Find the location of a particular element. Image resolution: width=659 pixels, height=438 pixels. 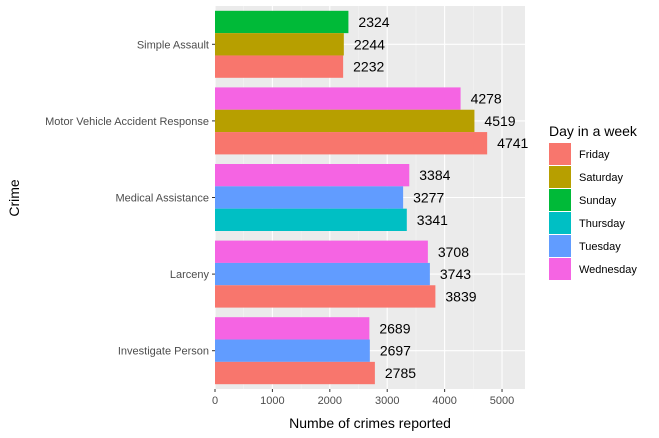

x-axis-title: Numbe of crimes reported is located at coordinates (370, 423).